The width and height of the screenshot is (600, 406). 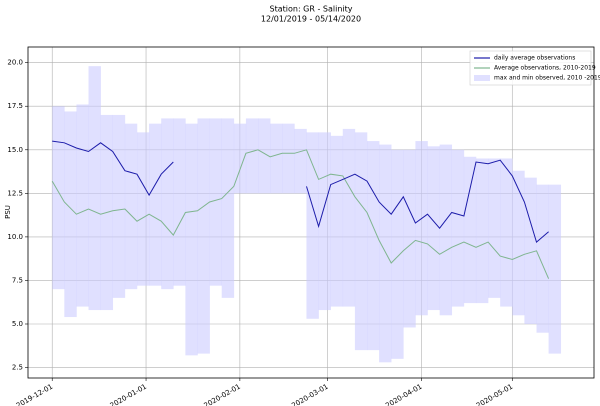 What do you see at coordinates (311, 19) in the screenshot?
I see `chart-subtitle: 12/01/2019 - 05/14/2020` at bounding box center [311, 19].